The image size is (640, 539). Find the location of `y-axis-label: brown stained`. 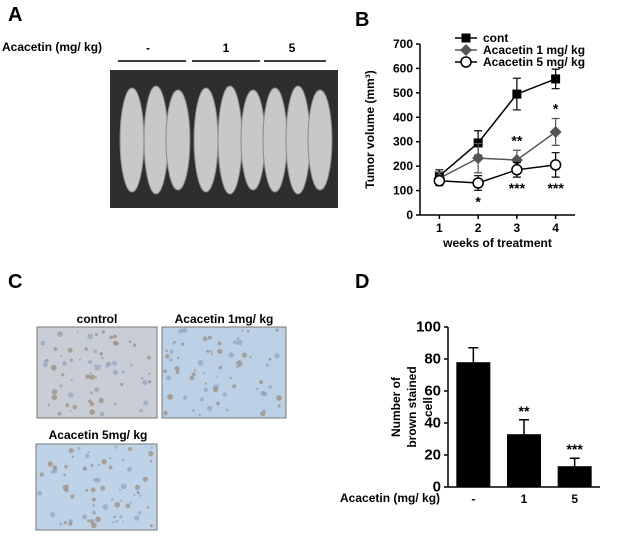

y-axis-label: brown stained is located at coordinates (412, 406).